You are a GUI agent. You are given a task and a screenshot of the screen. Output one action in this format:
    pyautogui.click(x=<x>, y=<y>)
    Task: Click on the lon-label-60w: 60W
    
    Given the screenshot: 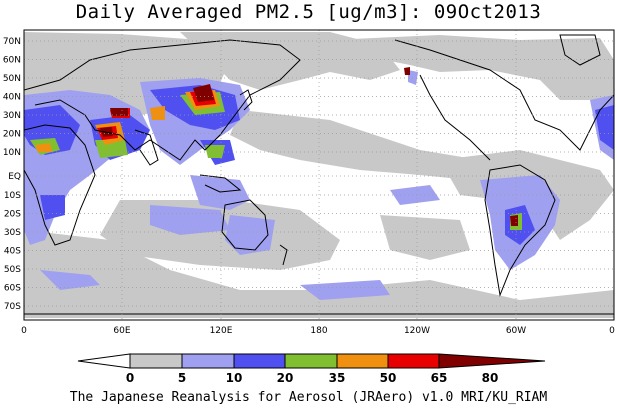 What is the action you would take?
    pyautogui.click(x=516, y=331)
    